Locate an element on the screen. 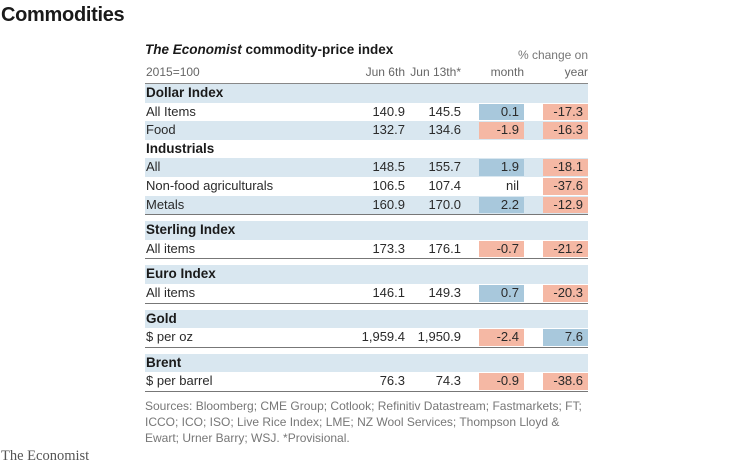  year-change-value: -16.3 is located at coordinates (568, 130).